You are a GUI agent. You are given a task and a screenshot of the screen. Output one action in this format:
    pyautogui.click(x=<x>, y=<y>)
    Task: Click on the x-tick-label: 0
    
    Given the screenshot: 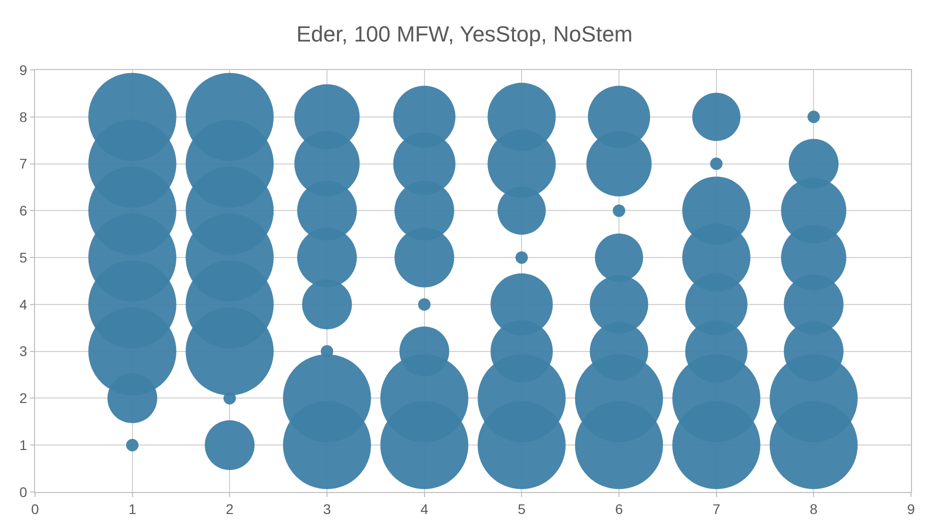 What is the action you would take?
    pyautogui.click(x=35, y=508)
    